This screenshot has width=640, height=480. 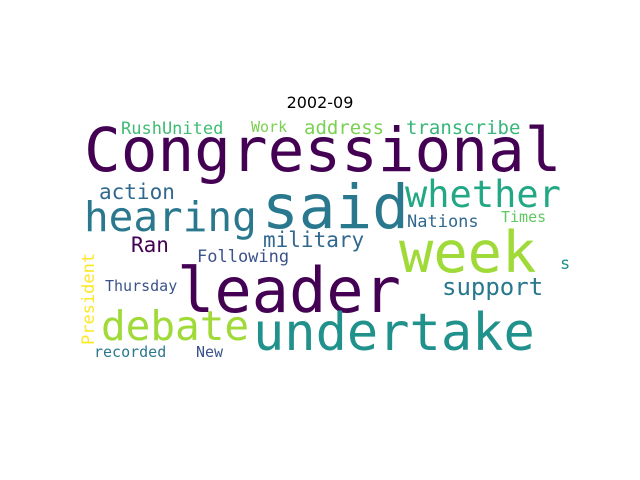 What do you see at coordinates (483, 194) in the screenshot?
I see `word-whether: whether` at bounding box center [483, 194].